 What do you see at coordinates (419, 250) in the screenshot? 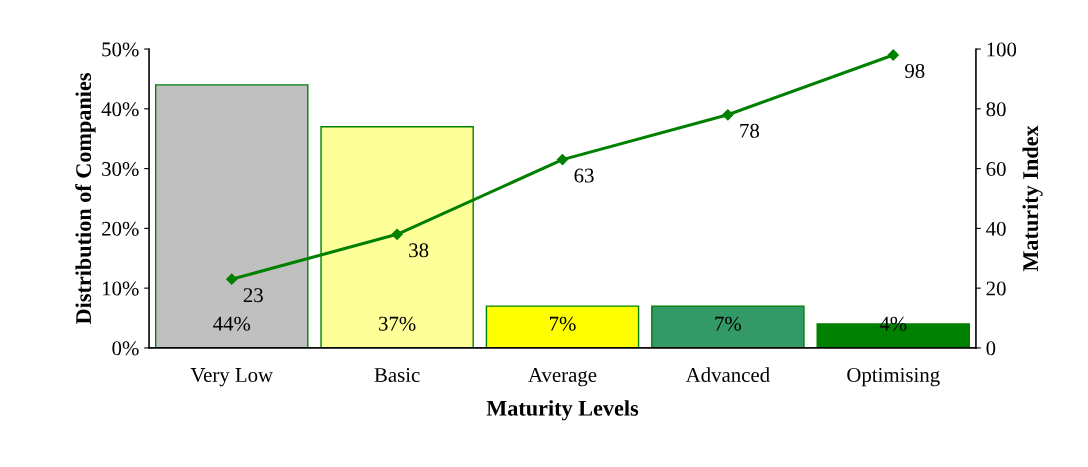
I see `data-label: 38` at bounding box center [419, 250].